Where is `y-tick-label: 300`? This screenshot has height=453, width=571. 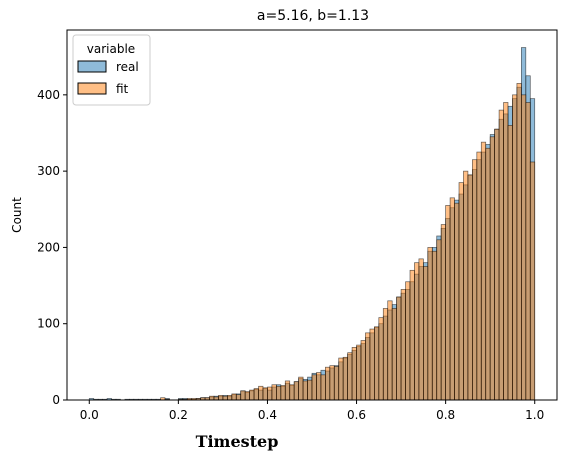
y-tick-label: 300 is located at coordinates (48, 171).